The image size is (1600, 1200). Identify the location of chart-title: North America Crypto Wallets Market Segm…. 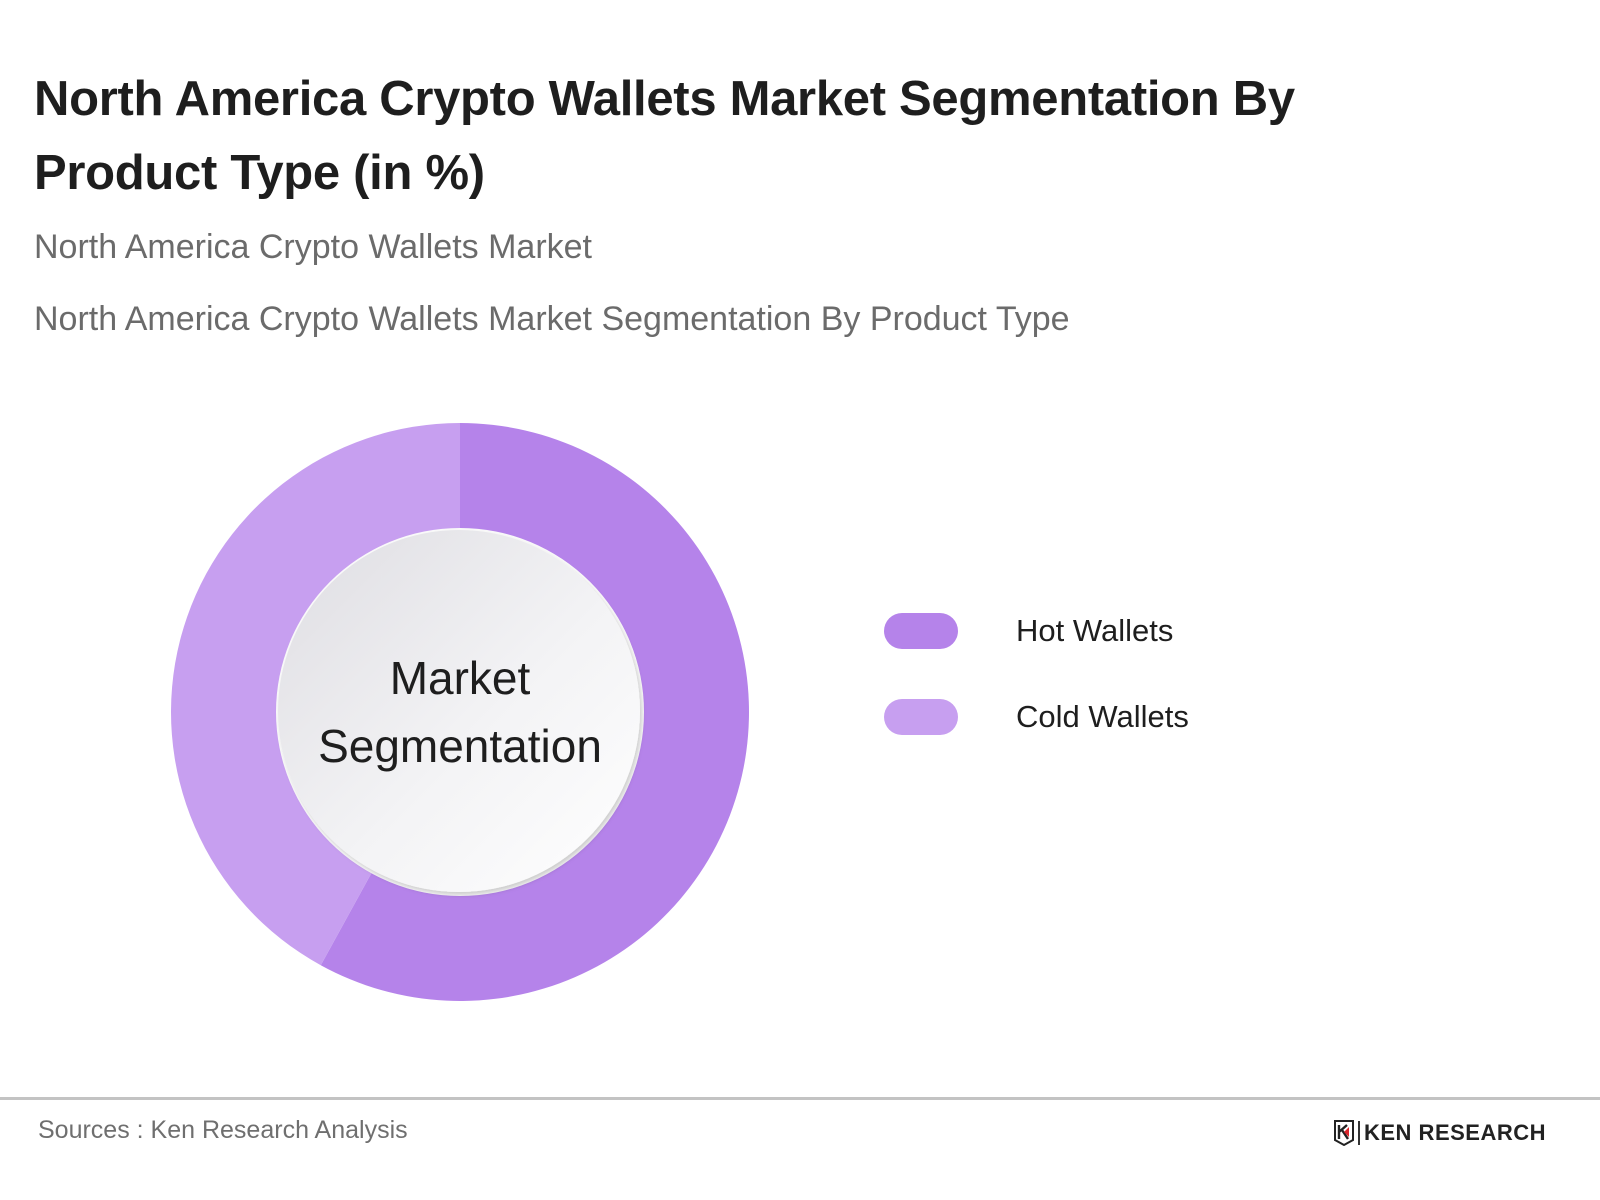
(664, 136).